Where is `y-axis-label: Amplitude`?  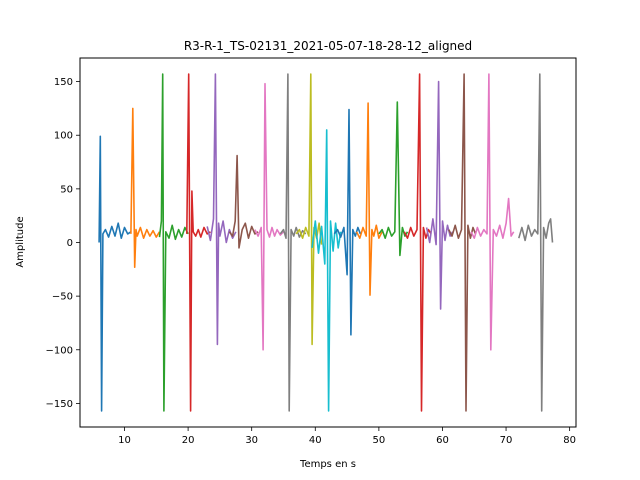
y-axis-label: Amplitude is located at coordinates (20, 241).